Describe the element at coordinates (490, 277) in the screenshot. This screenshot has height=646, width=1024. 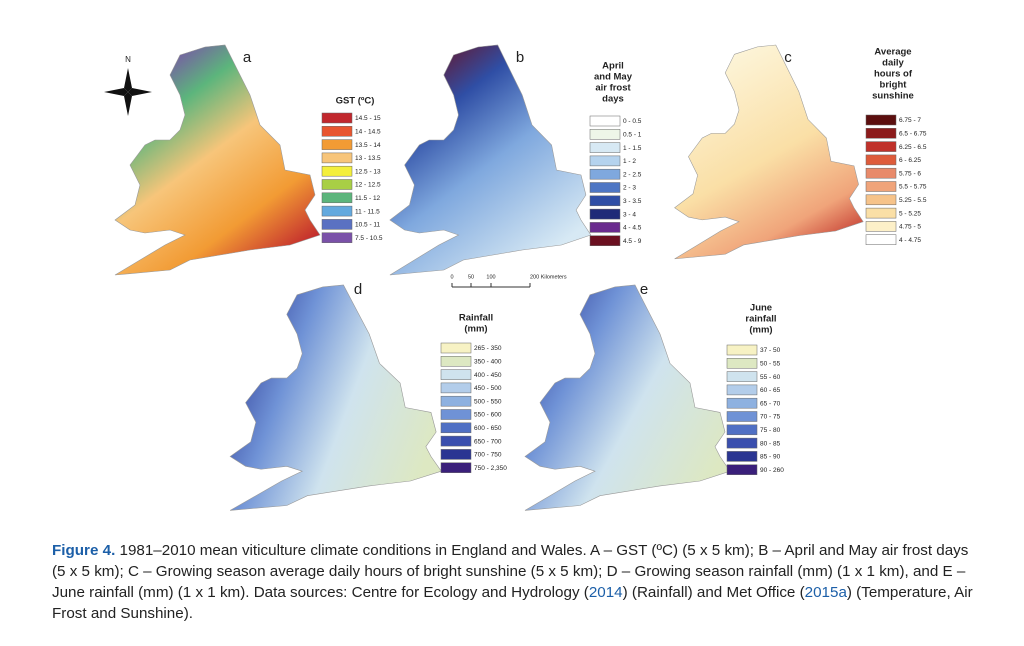
I see `scale-label: 100` at that location.